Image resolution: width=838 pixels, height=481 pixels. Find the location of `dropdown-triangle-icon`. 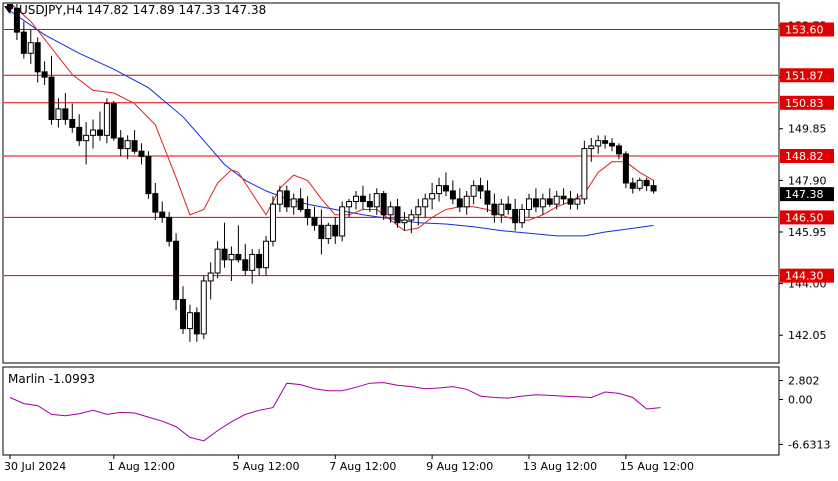

dropdown-triangle-icon is located at coordinates (9, 9).